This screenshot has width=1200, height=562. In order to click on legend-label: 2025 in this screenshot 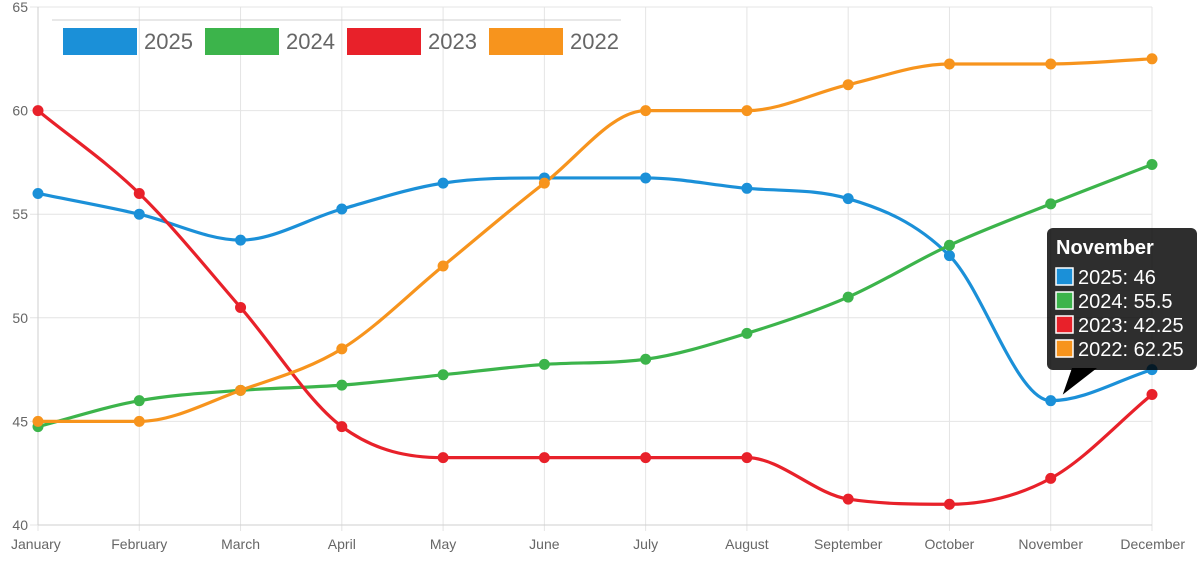, I will do `click(168, 41)`.